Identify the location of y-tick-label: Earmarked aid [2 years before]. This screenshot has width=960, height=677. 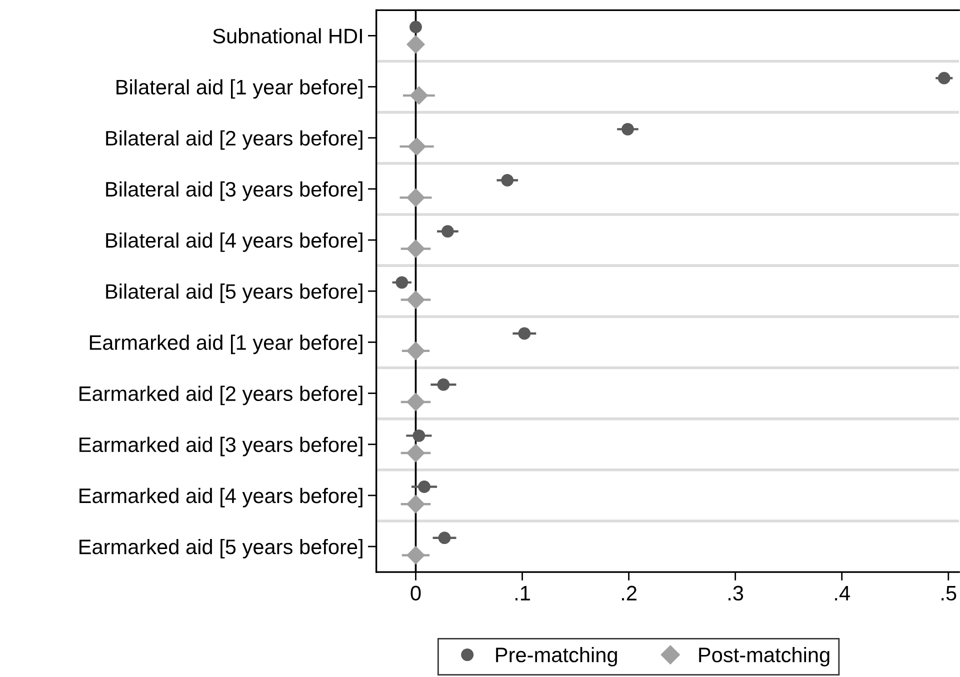
(221, 396).